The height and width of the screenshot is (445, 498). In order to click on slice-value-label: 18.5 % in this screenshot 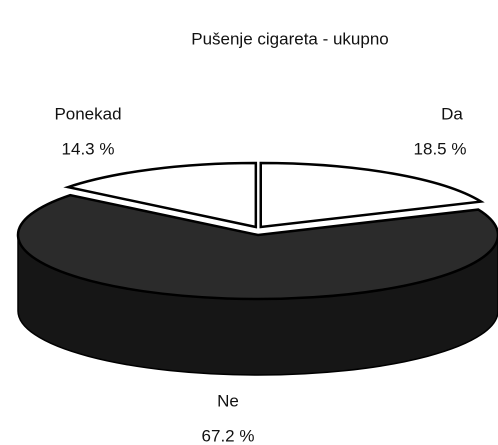, I will do `click(440, 148)`.